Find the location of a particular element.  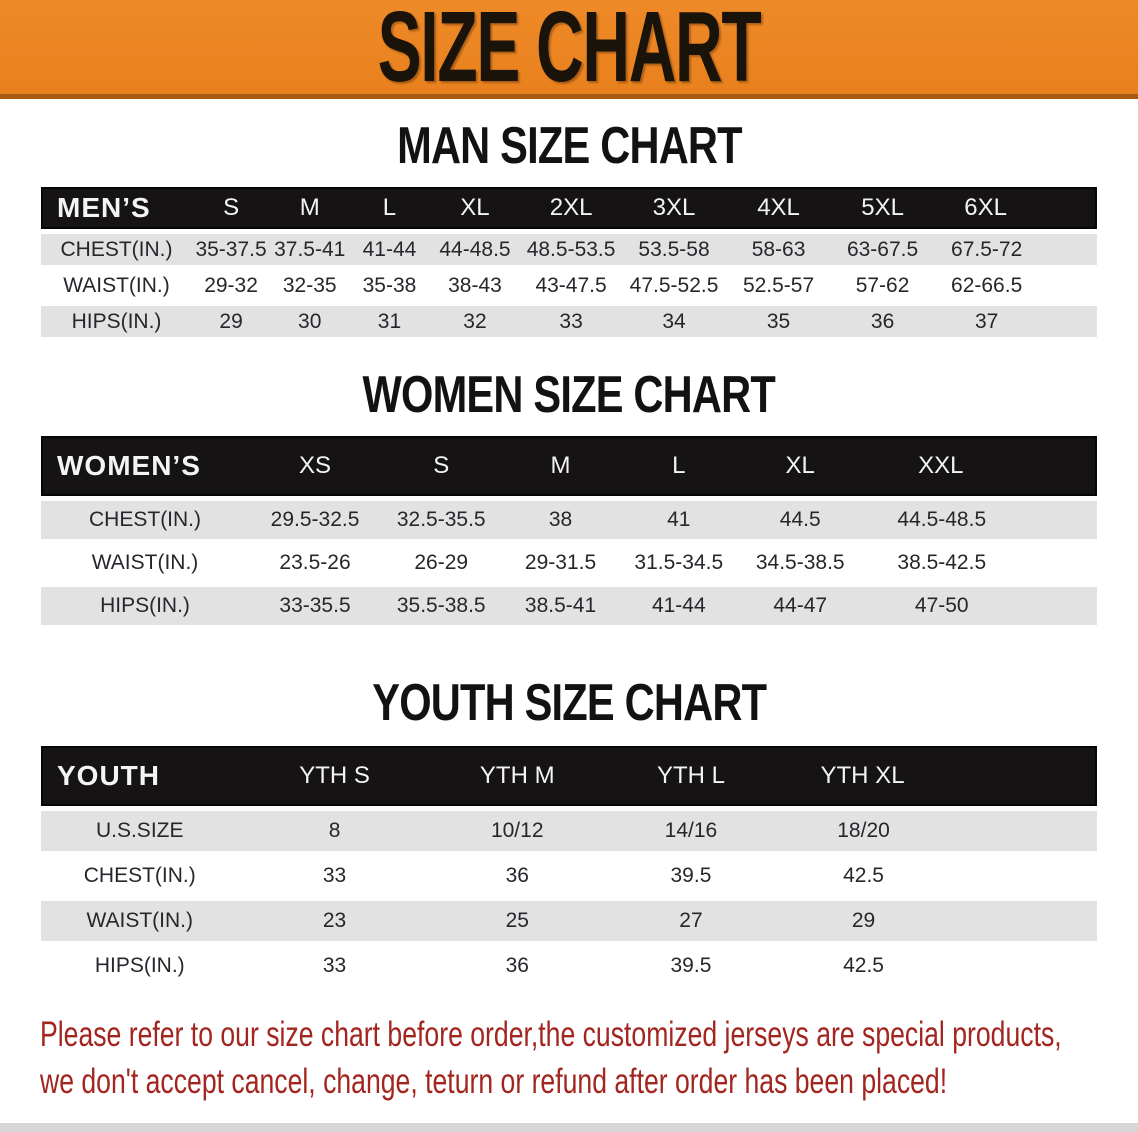

value-cell: 32.5-35.5 is located at coordinates (441, 520).